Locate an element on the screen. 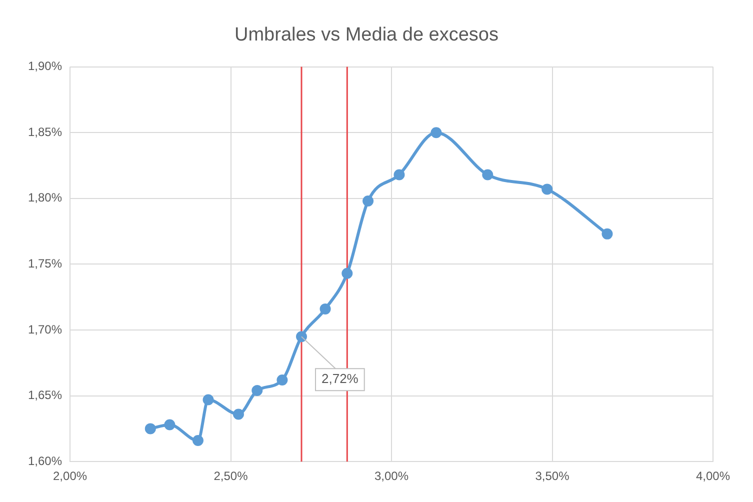 This screenshot has width=753, height=502. chart-title: Umbrales vs Media de excesos is located at coordinates (366, 35).